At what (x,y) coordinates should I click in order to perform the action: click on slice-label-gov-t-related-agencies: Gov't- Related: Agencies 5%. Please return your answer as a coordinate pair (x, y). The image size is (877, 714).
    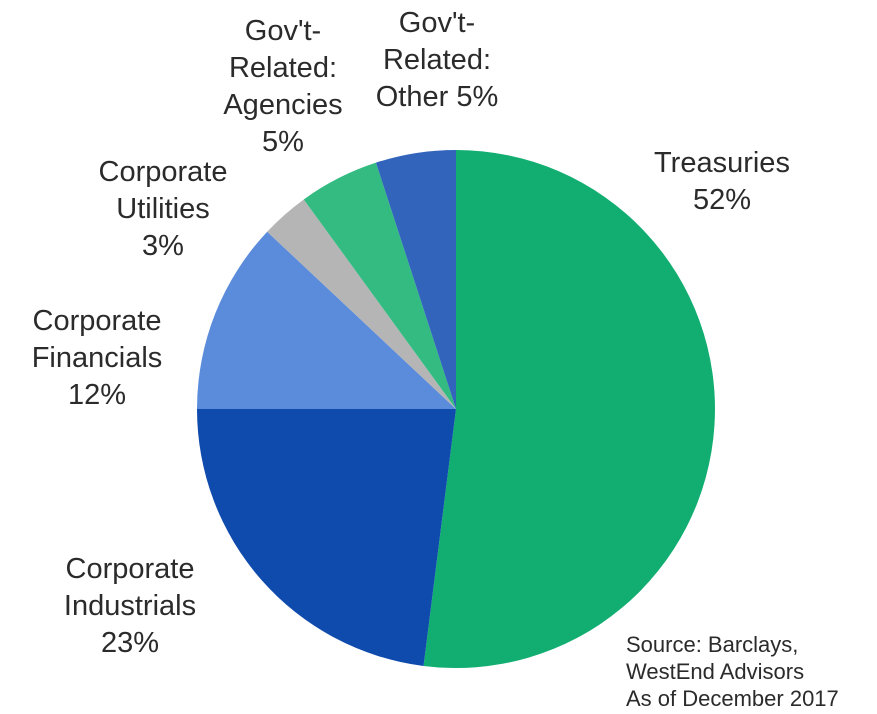
    Looking at the image, I should click on (282, 86).